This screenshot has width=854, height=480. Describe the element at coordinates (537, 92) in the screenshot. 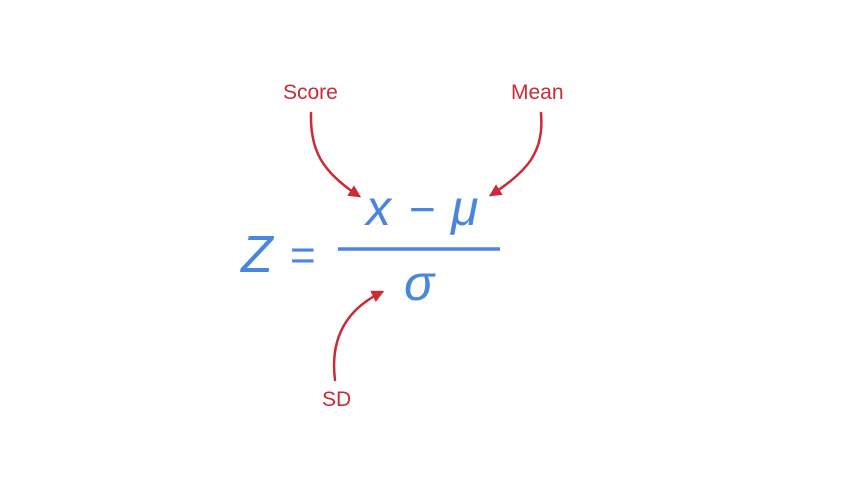

I see `callout-label-mean: Mean` at that location.